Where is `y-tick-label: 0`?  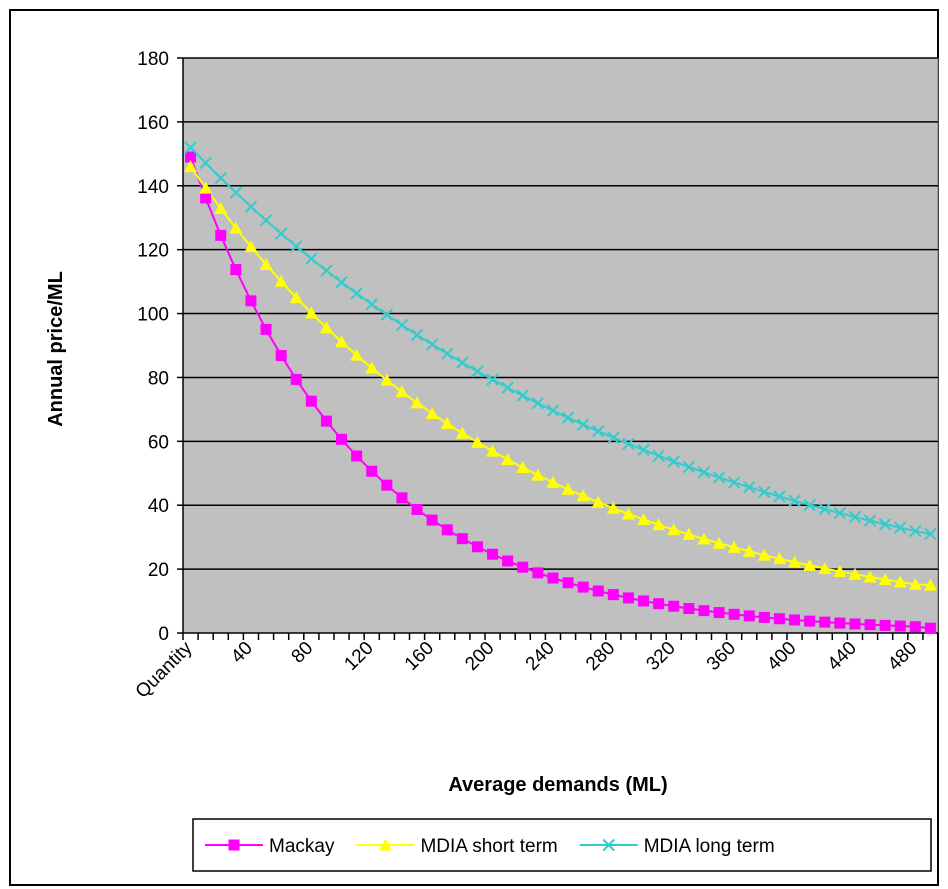 y-tick-label: 0 is located at coordinates (163, 634).